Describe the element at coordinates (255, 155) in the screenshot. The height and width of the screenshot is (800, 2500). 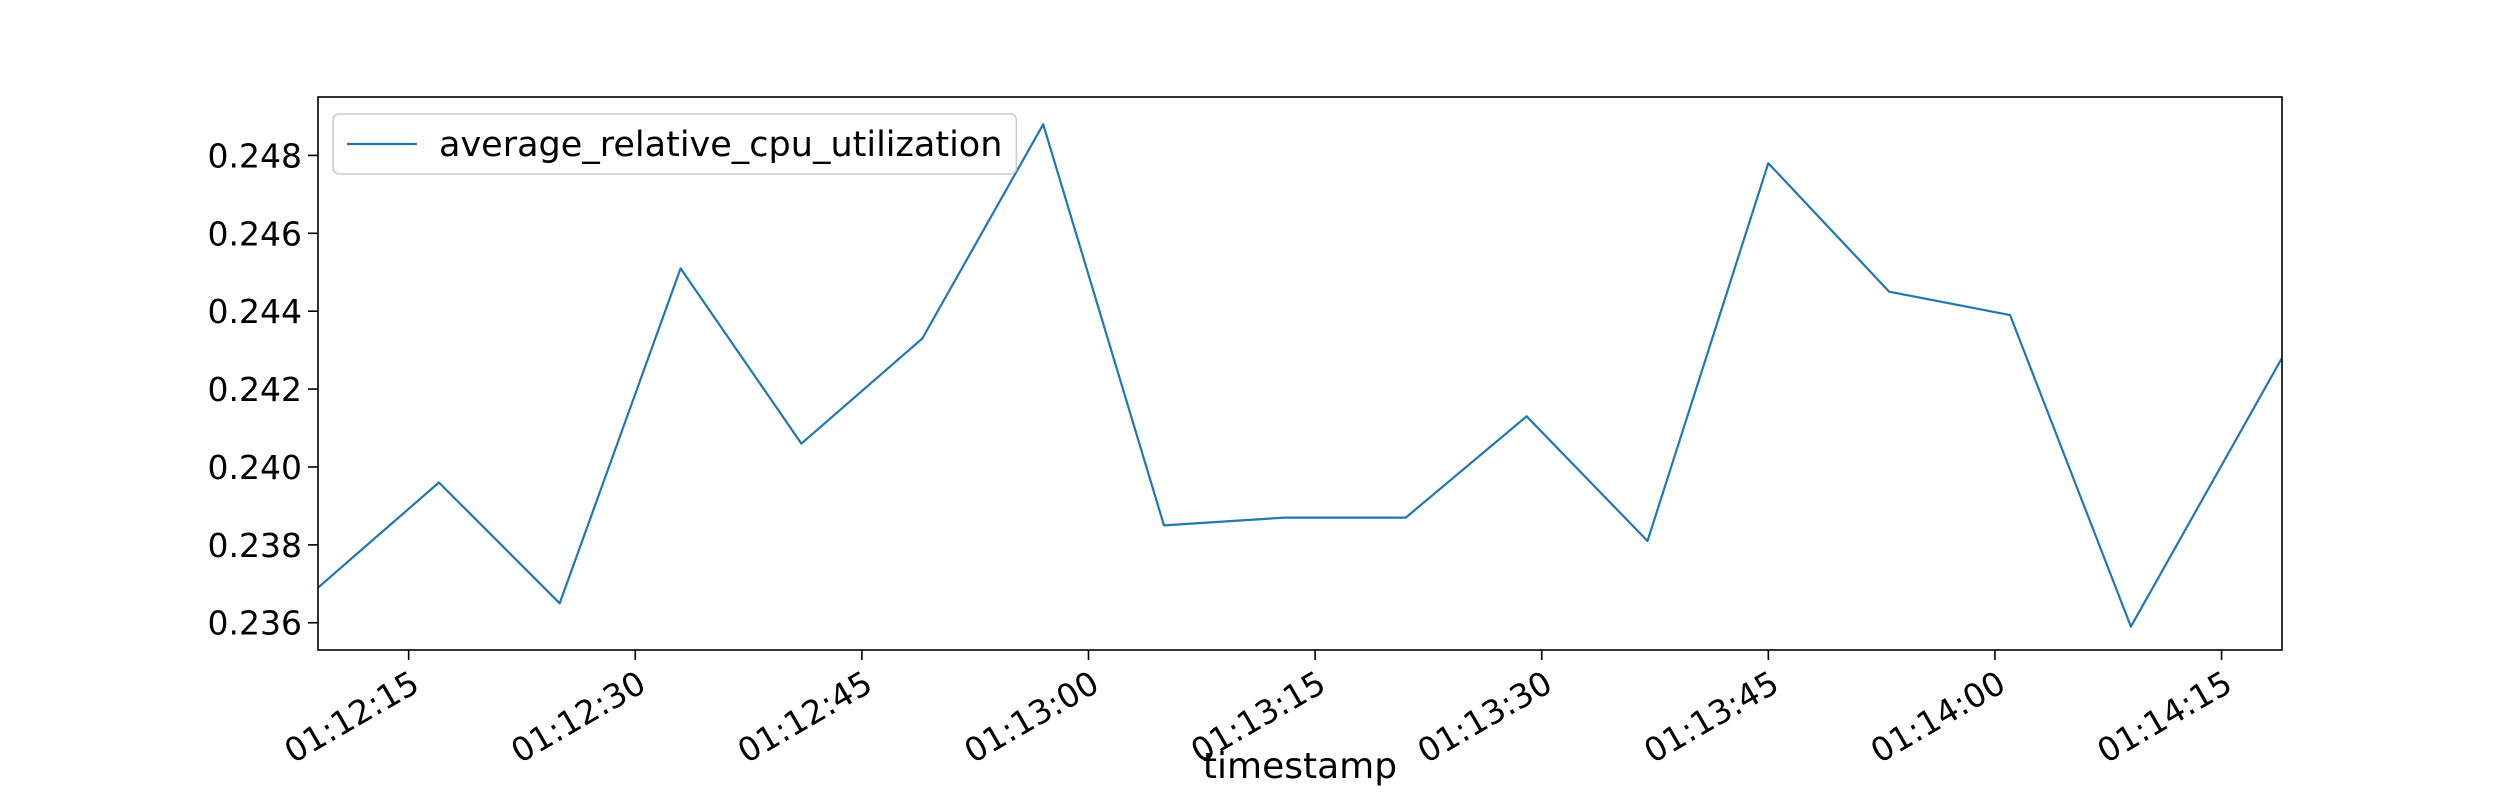
I see `y-tick-label: 0.248` at that location.